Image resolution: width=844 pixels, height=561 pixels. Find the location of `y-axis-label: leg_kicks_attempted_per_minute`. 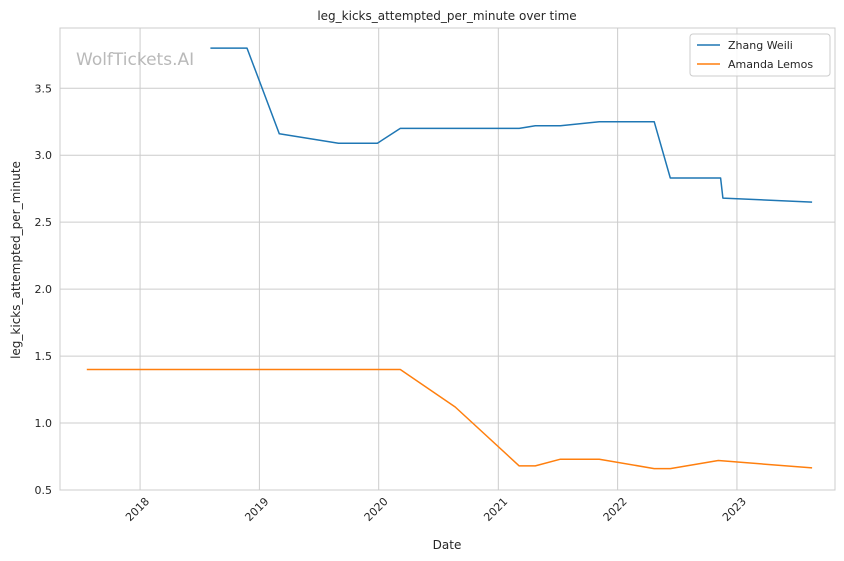

y-axis-label: leg_kicks_attempted_per_minute is located at coordinates (16, 260).